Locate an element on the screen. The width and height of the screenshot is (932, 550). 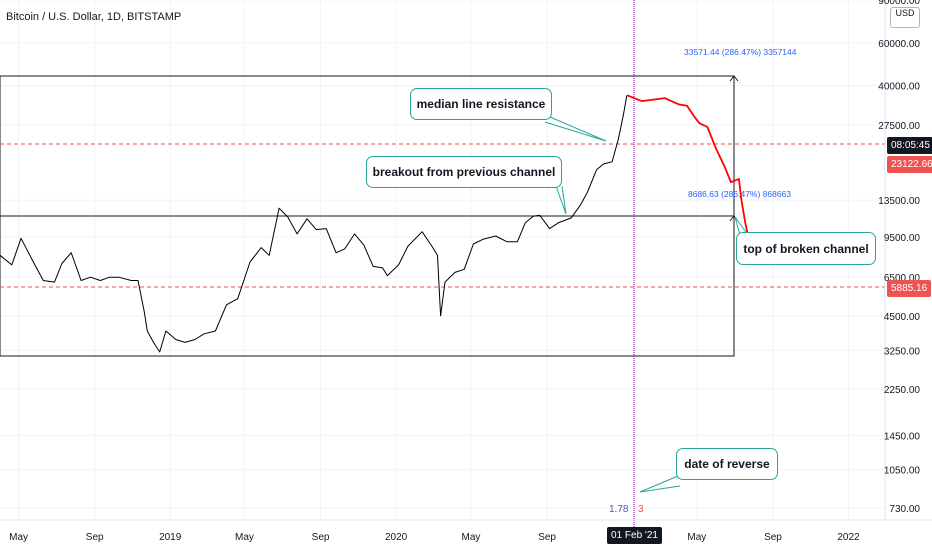
callout-pointer-breakout is located at coordinates (561, 200).